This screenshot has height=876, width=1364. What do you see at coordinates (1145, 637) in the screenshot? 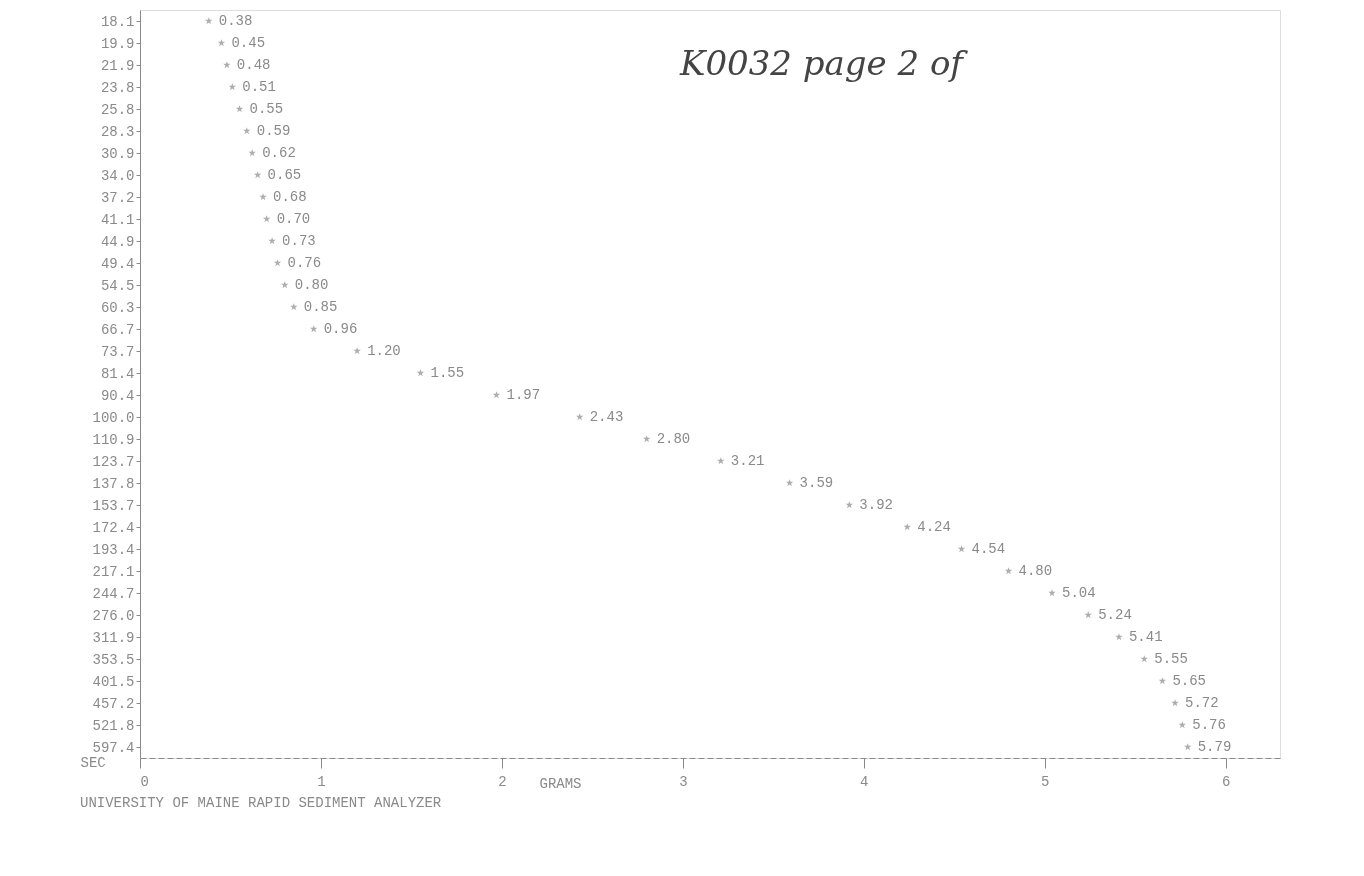
I see `data-label: 5.41` at bounding box center [1145, 637].